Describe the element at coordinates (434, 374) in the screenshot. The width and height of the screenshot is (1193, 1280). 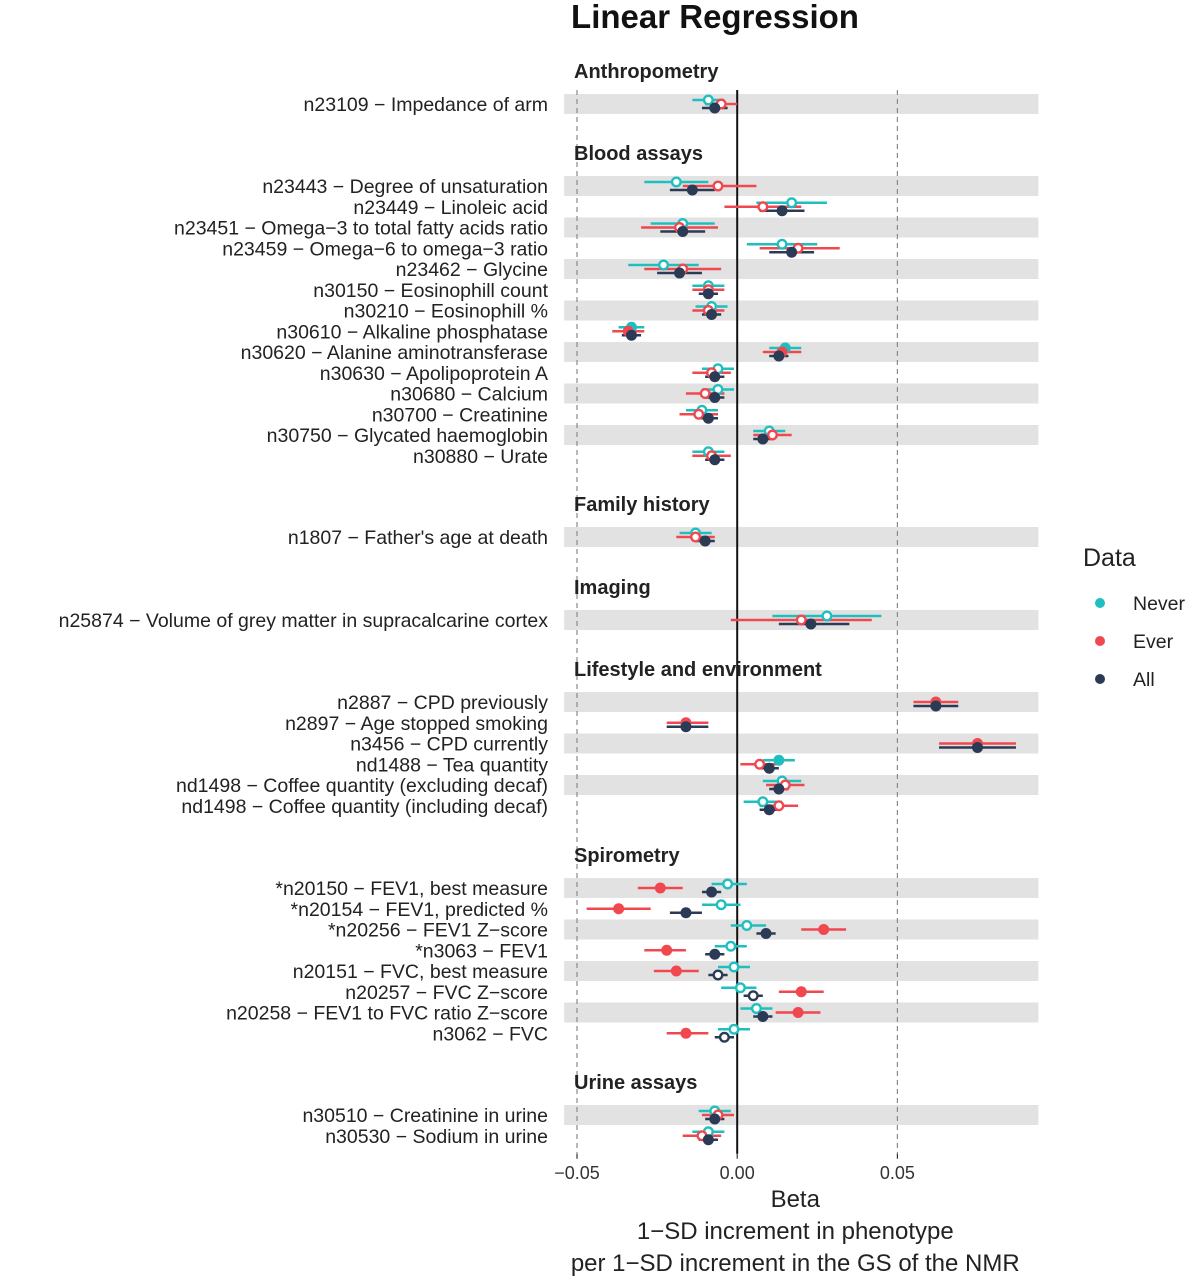
I see `row-label: n30630 − Apolipoprotein A` at that location.